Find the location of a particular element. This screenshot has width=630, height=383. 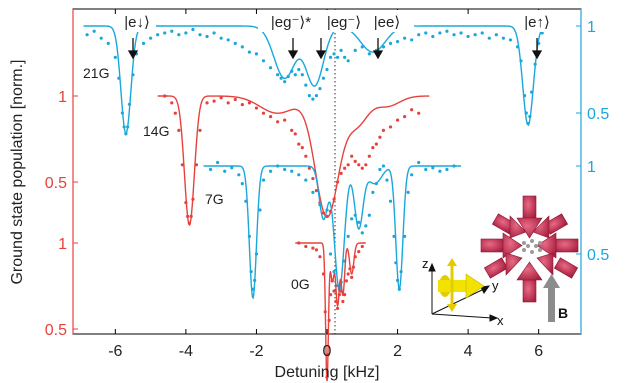

arrow-e-down is located at coordinates (133, 49).